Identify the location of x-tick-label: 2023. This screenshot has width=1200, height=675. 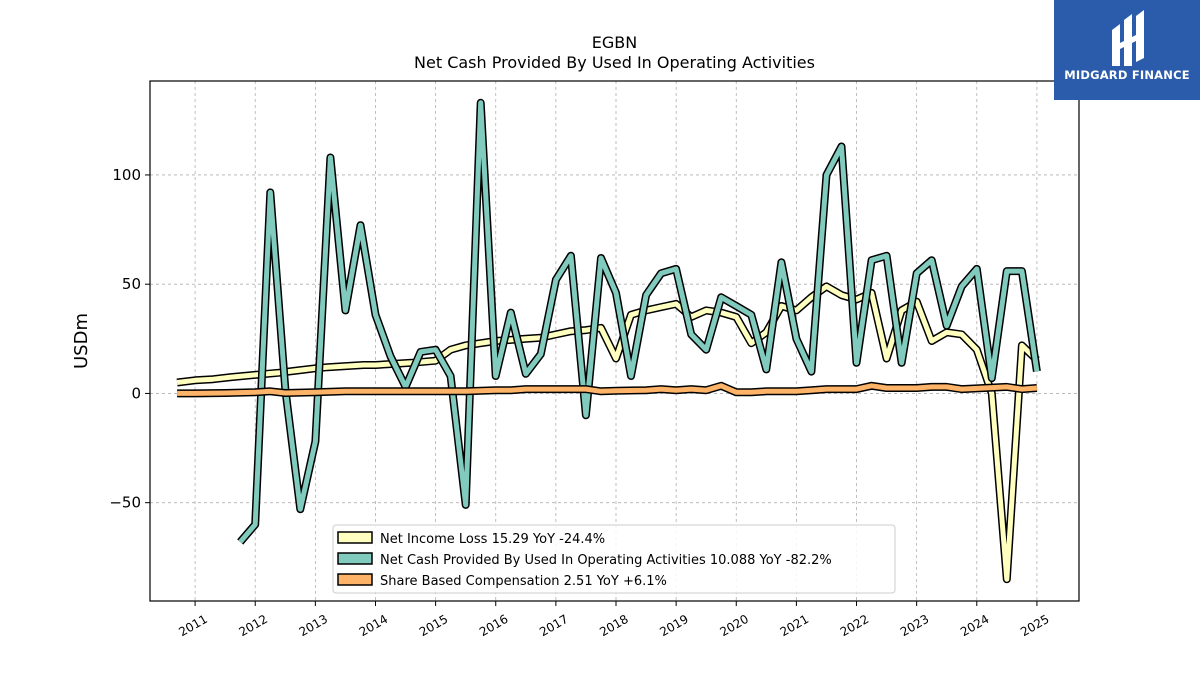
(914, 625).